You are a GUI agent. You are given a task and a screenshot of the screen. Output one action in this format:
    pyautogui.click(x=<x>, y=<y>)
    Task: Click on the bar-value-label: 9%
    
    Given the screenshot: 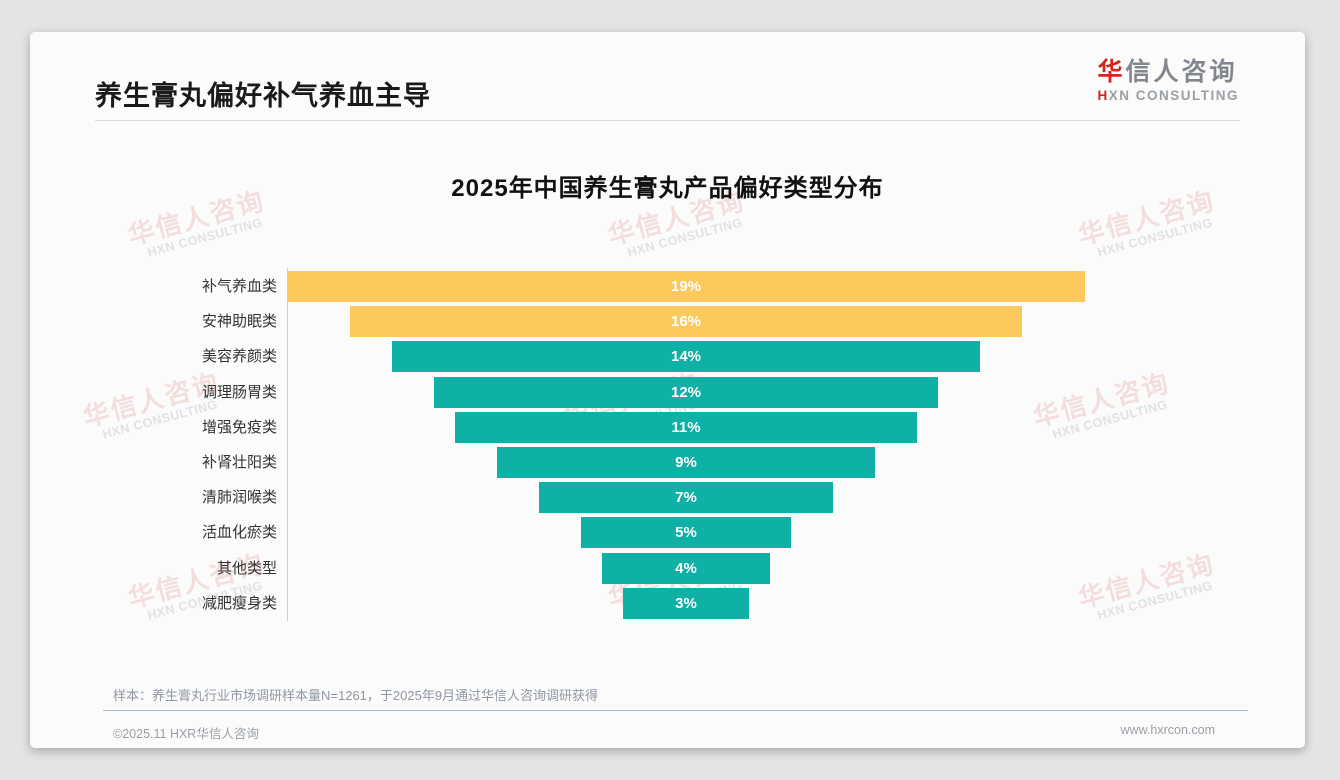 What is the action you would take?
    pyautogui.click(x=686, y=462)
    